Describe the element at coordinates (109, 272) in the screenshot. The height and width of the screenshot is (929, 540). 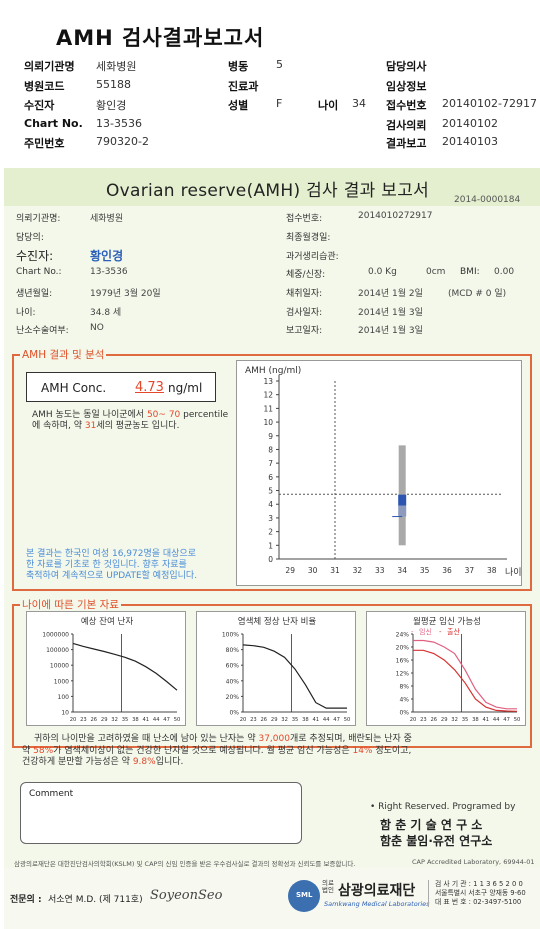
I see `sheet-chart-value: 13-3536` at that location.